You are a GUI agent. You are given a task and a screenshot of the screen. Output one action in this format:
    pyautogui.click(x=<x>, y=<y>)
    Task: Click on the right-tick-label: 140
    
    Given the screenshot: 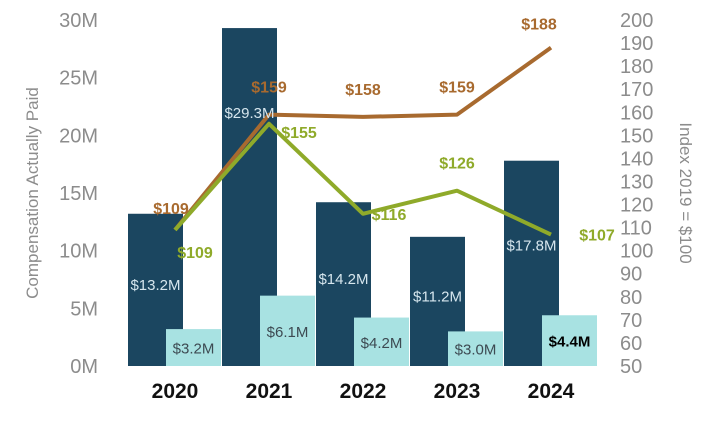 What is the action you would take?
    pyautogui.click(x=636, y=159)
    